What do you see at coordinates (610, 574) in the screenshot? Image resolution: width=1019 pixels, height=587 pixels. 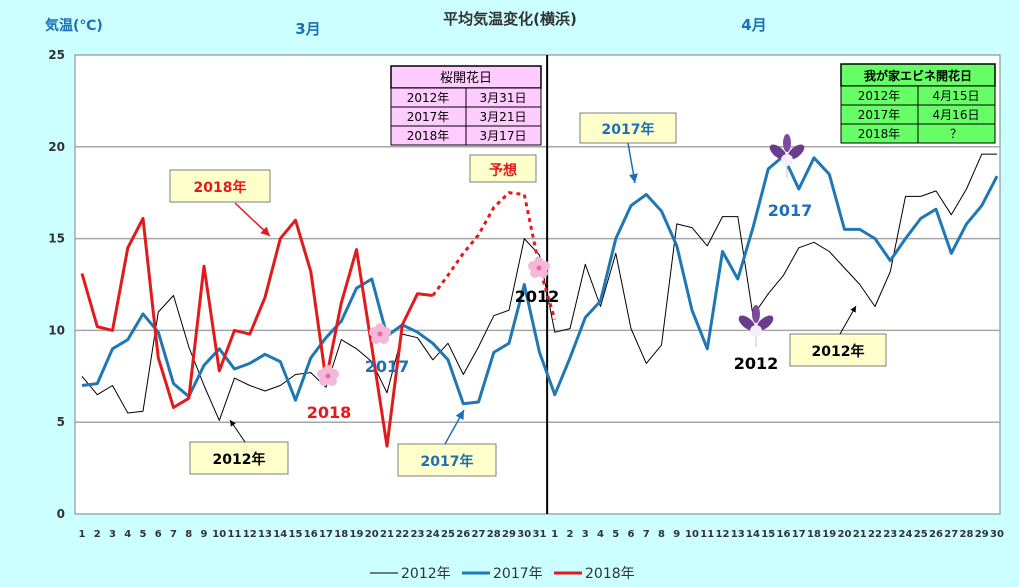 I see `legend-label-2018: 2018年` at bounding box center [610, 574].